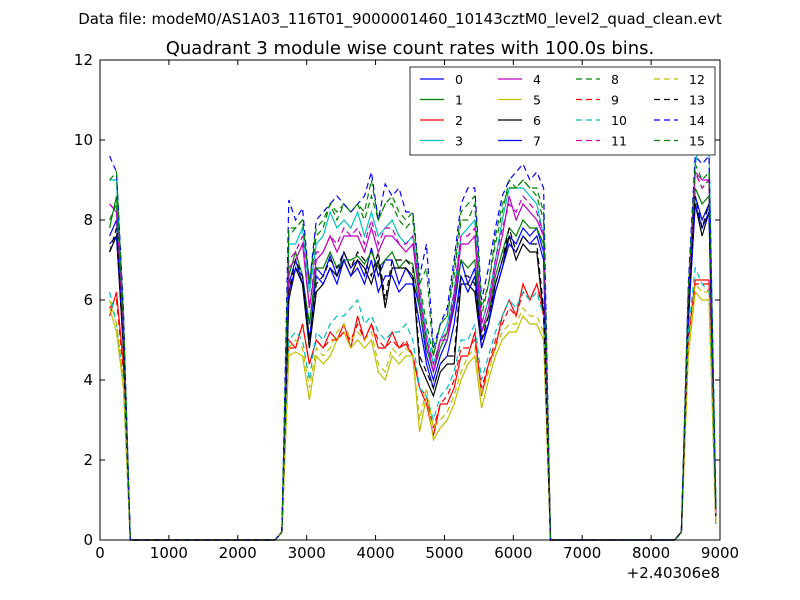 This screenshot has height=600, width=800. Describe the element at coordinates (615, 79) in the screenshot. I see `legend-label-8: 8` at that location.